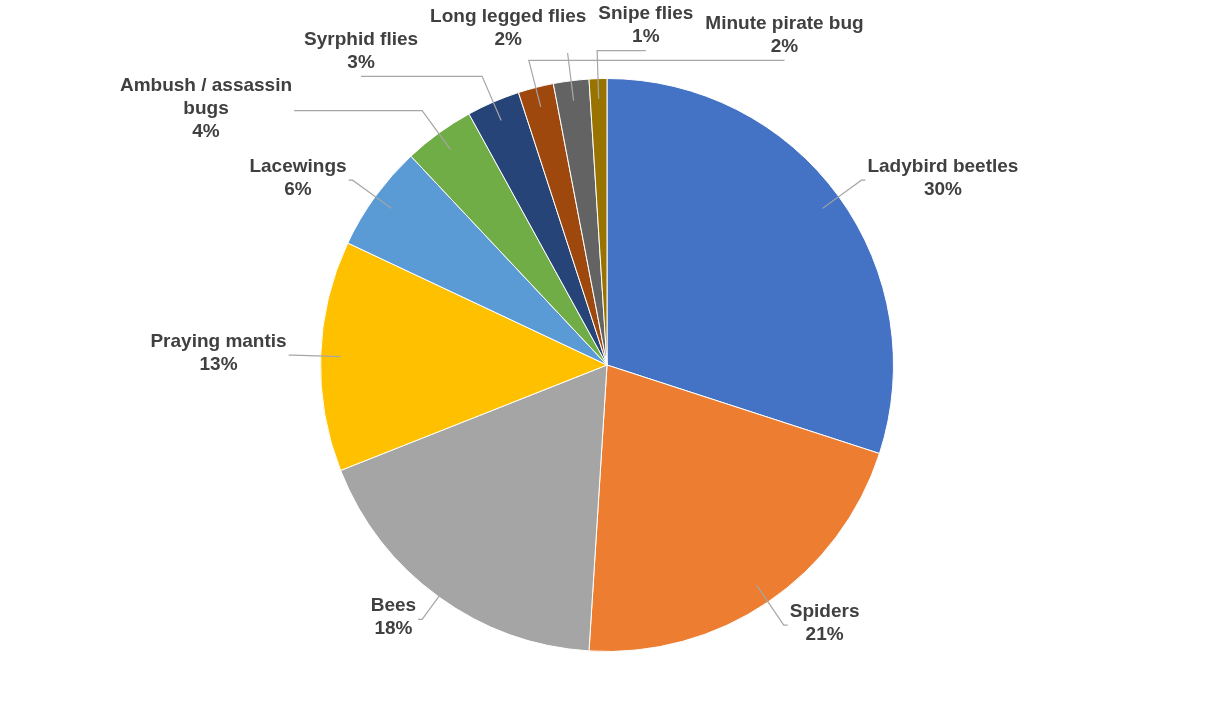  I want to click on slice-label: Ambush / assassin bugs, so click(206, 95).